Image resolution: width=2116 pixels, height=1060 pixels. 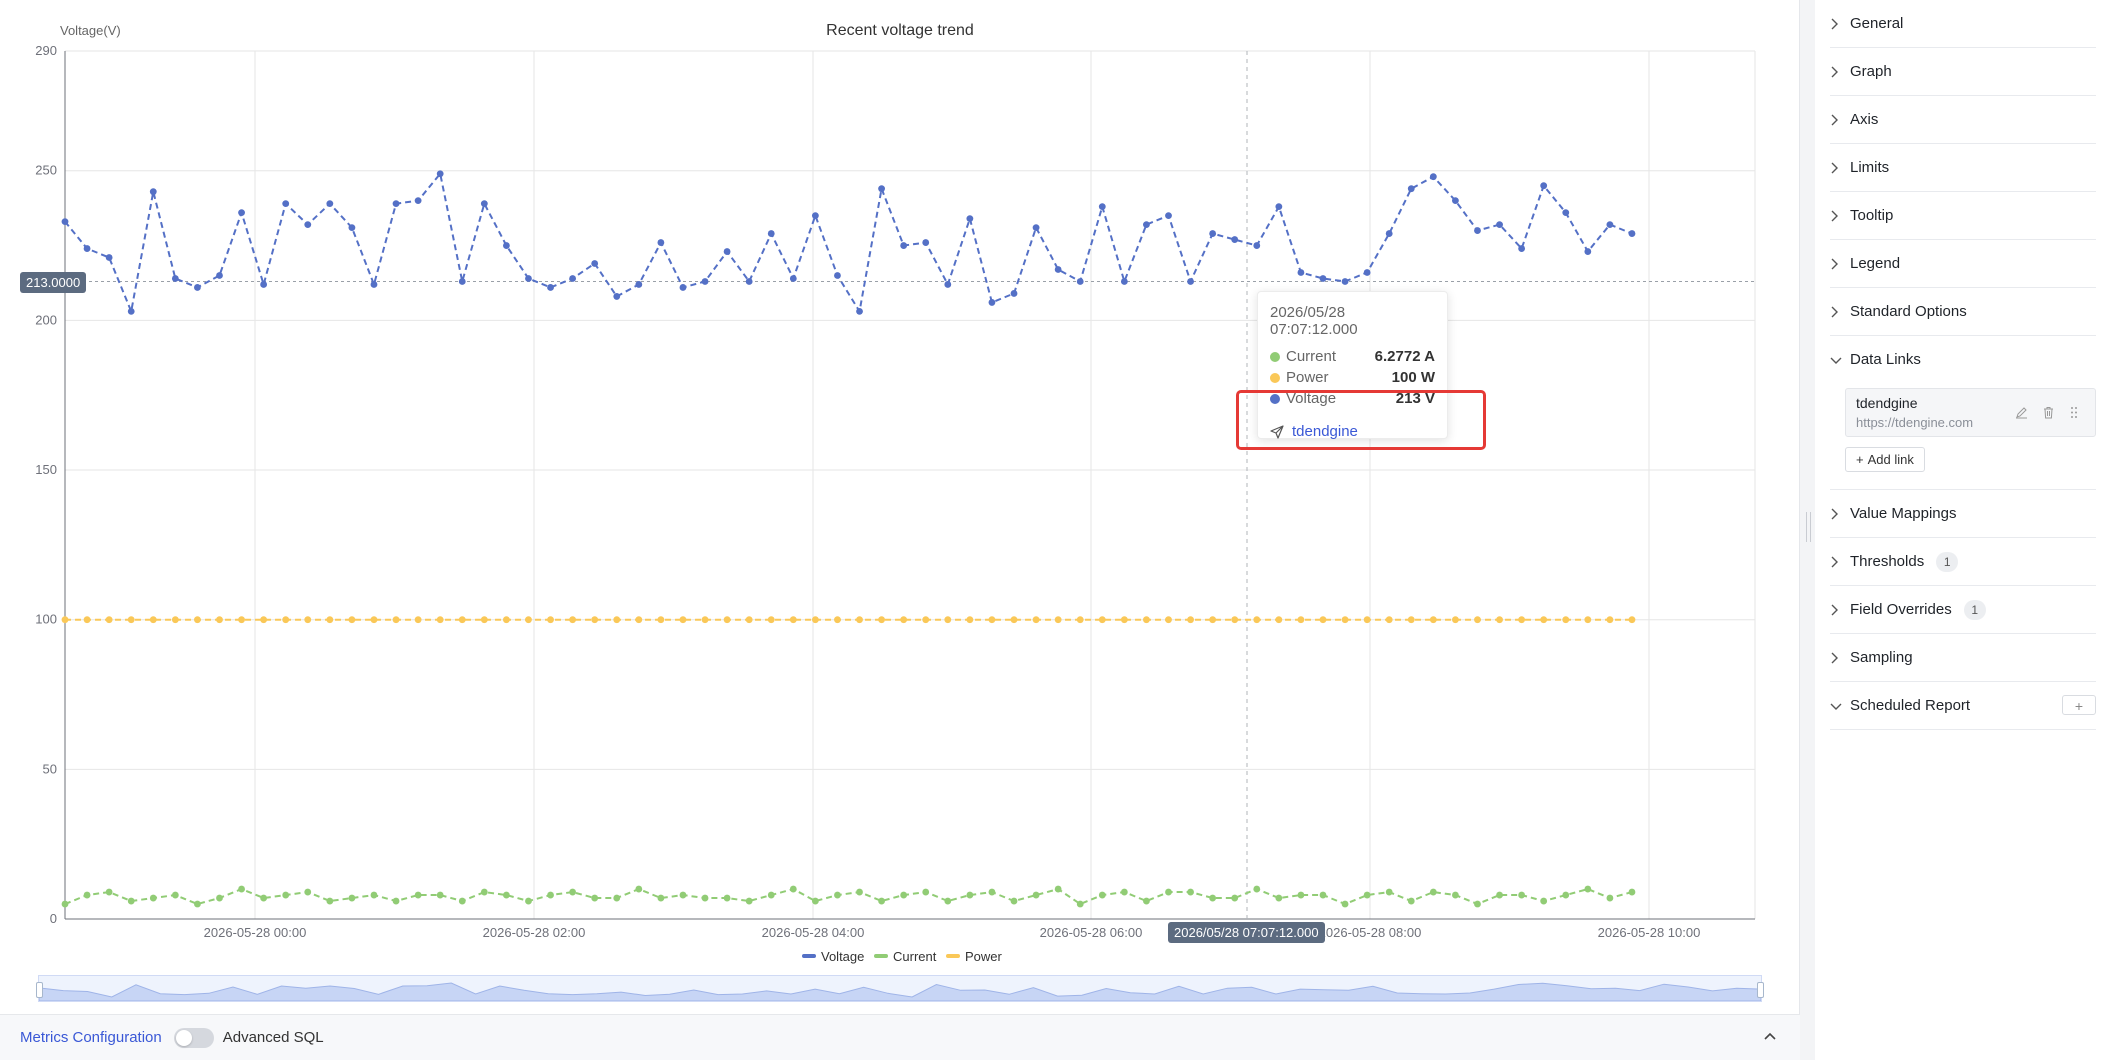 I want to click on section-label: General, so click(x=1877, y=23).